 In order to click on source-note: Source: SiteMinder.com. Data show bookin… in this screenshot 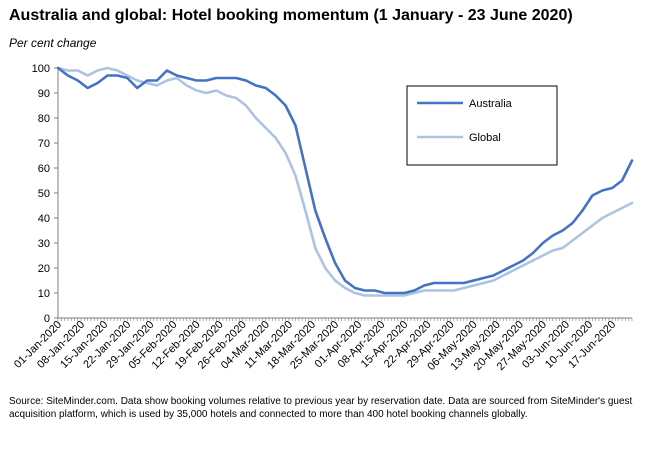, I will do `click(321, 408)`.